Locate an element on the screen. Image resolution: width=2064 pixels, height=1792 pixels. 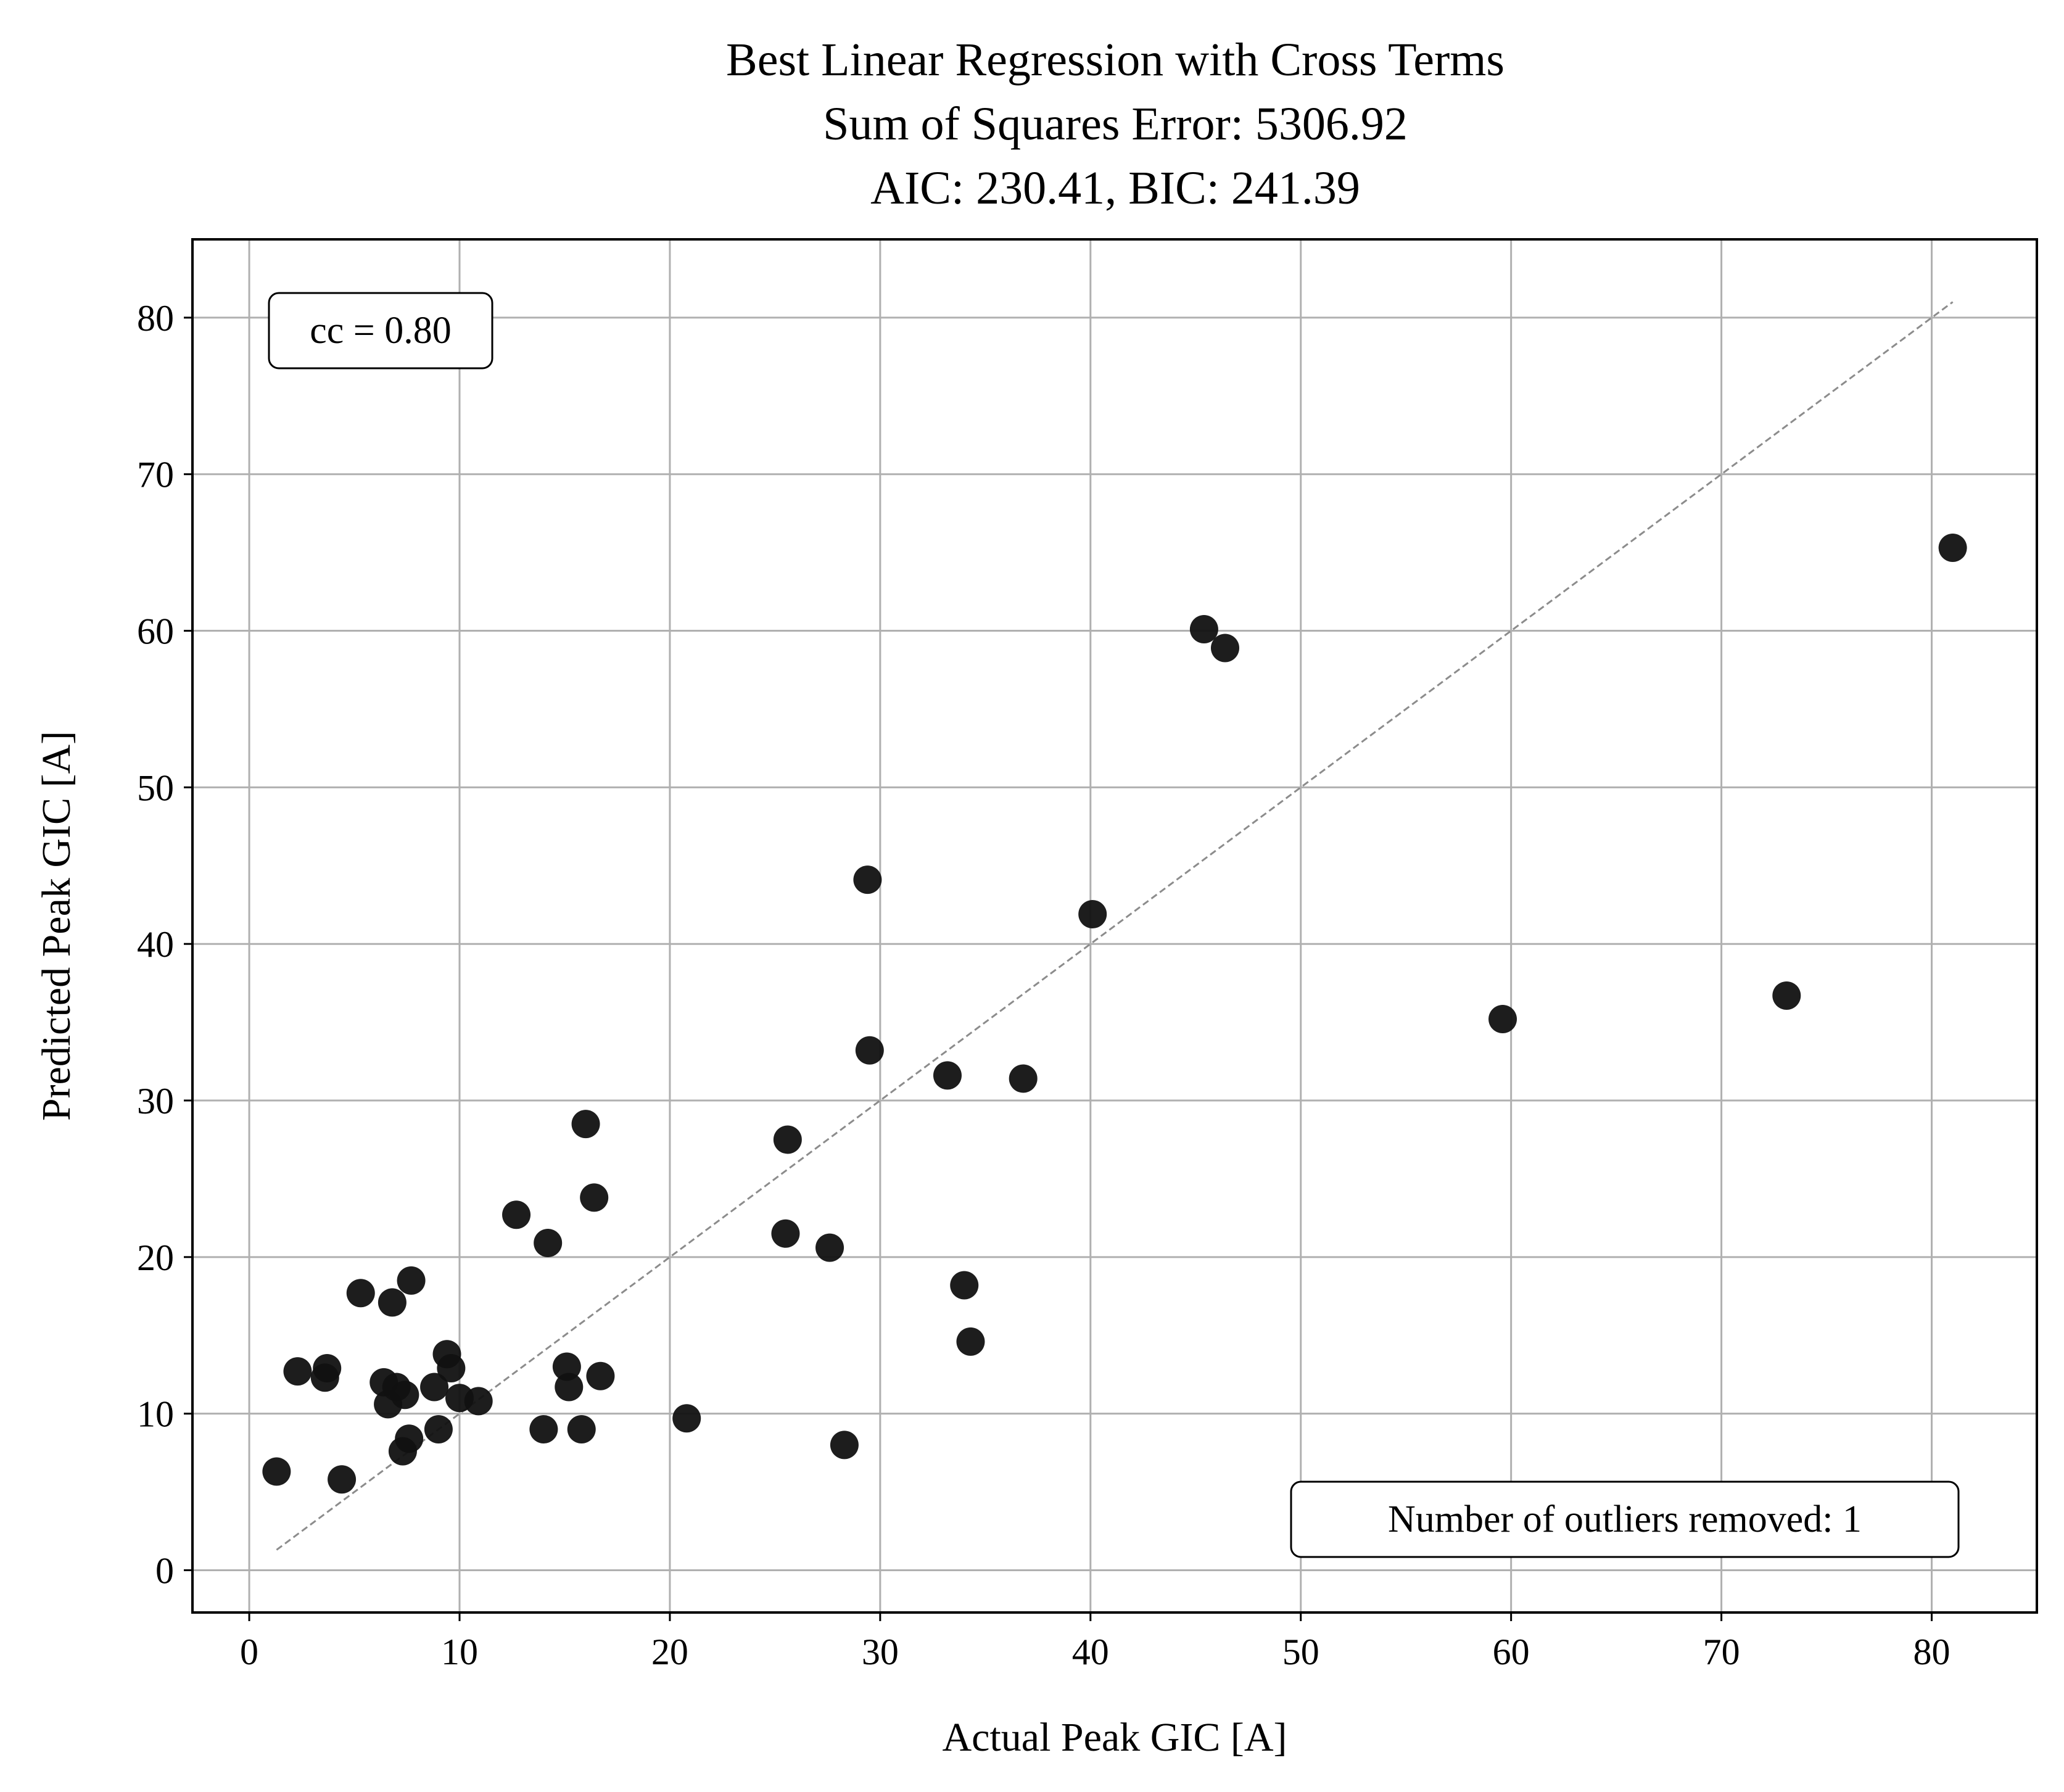
outliers-box is located at coordinates (1625, 1519).